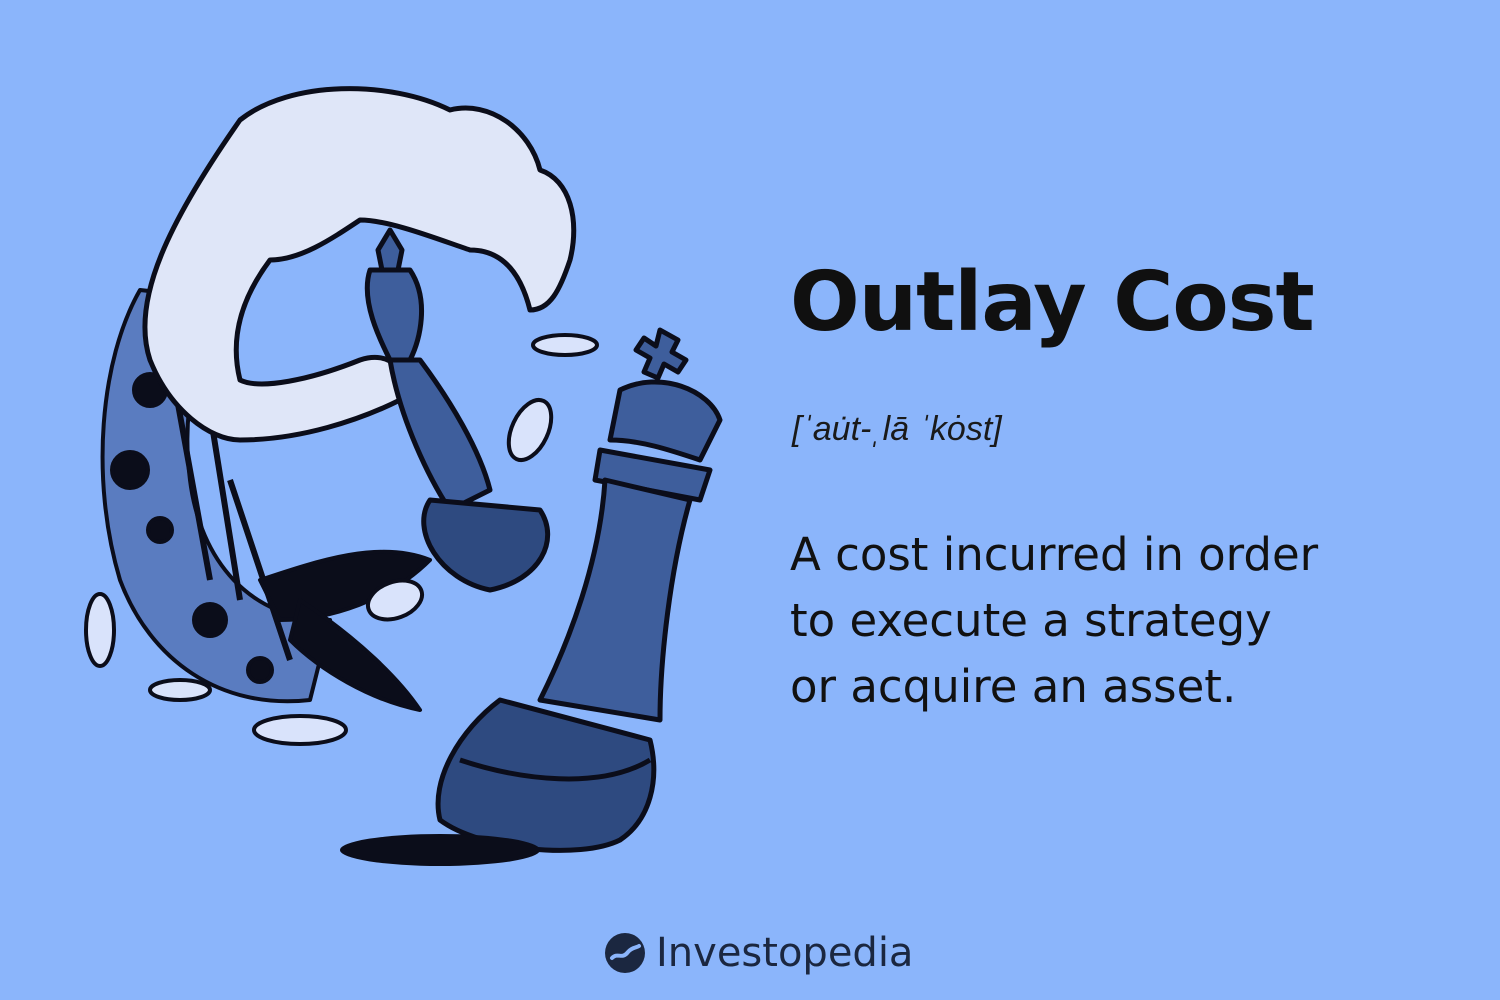 The width and height of the screenshot is (1500, 1000). Describe the element at coordinates (579, 590) in the screenshot. I see `falling-chess-king-icon` at that location.